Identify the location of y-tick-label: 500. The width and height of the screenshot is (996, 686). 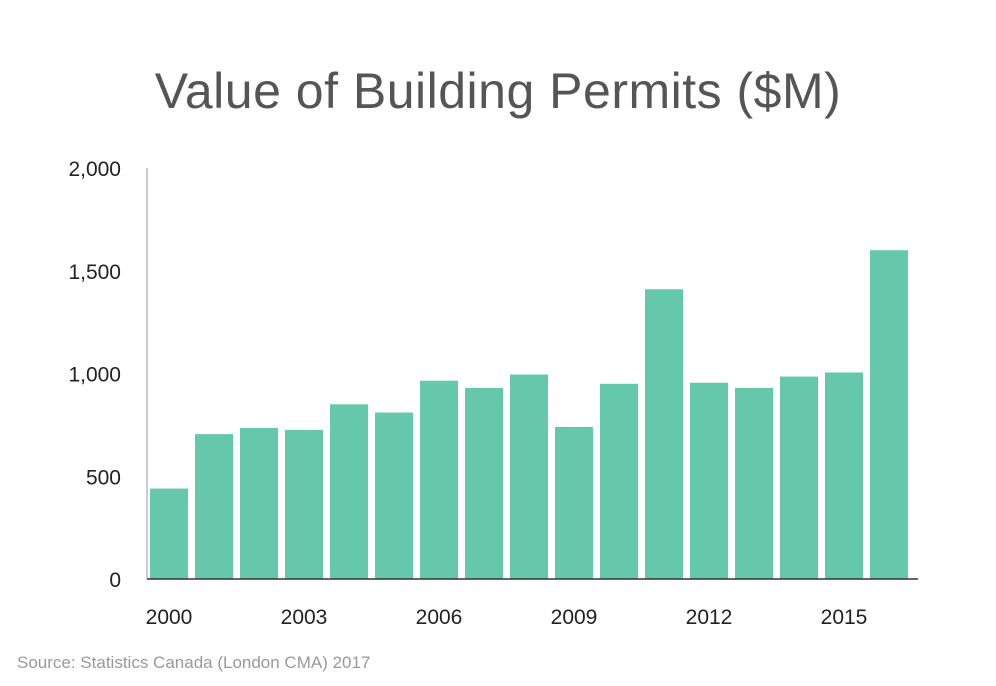
(103, 477).